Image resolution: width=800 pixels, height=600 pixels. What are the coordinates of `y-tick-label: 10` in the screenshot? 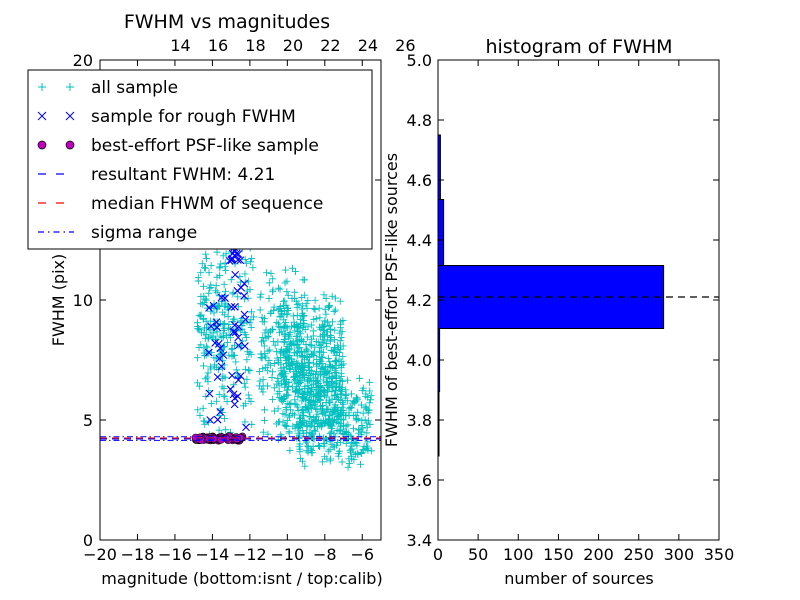 It's located at (83, 300).